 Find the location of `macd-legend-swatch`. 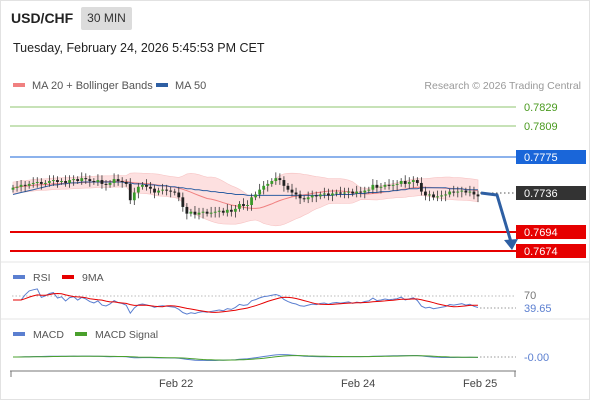

macd-legend-swatch is located at coordinates (19, 334).